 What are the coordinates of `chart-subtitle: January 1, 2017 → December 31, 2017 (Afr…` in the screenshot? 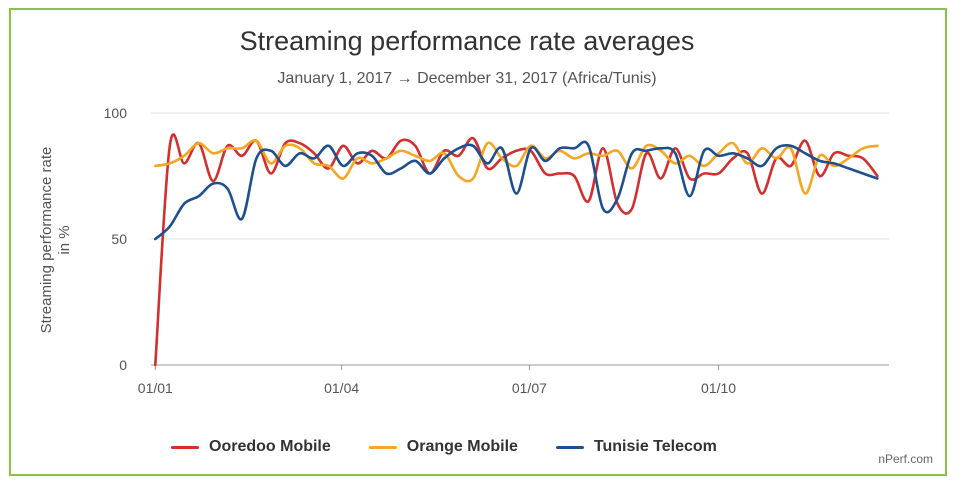 It's located at (467, 78).